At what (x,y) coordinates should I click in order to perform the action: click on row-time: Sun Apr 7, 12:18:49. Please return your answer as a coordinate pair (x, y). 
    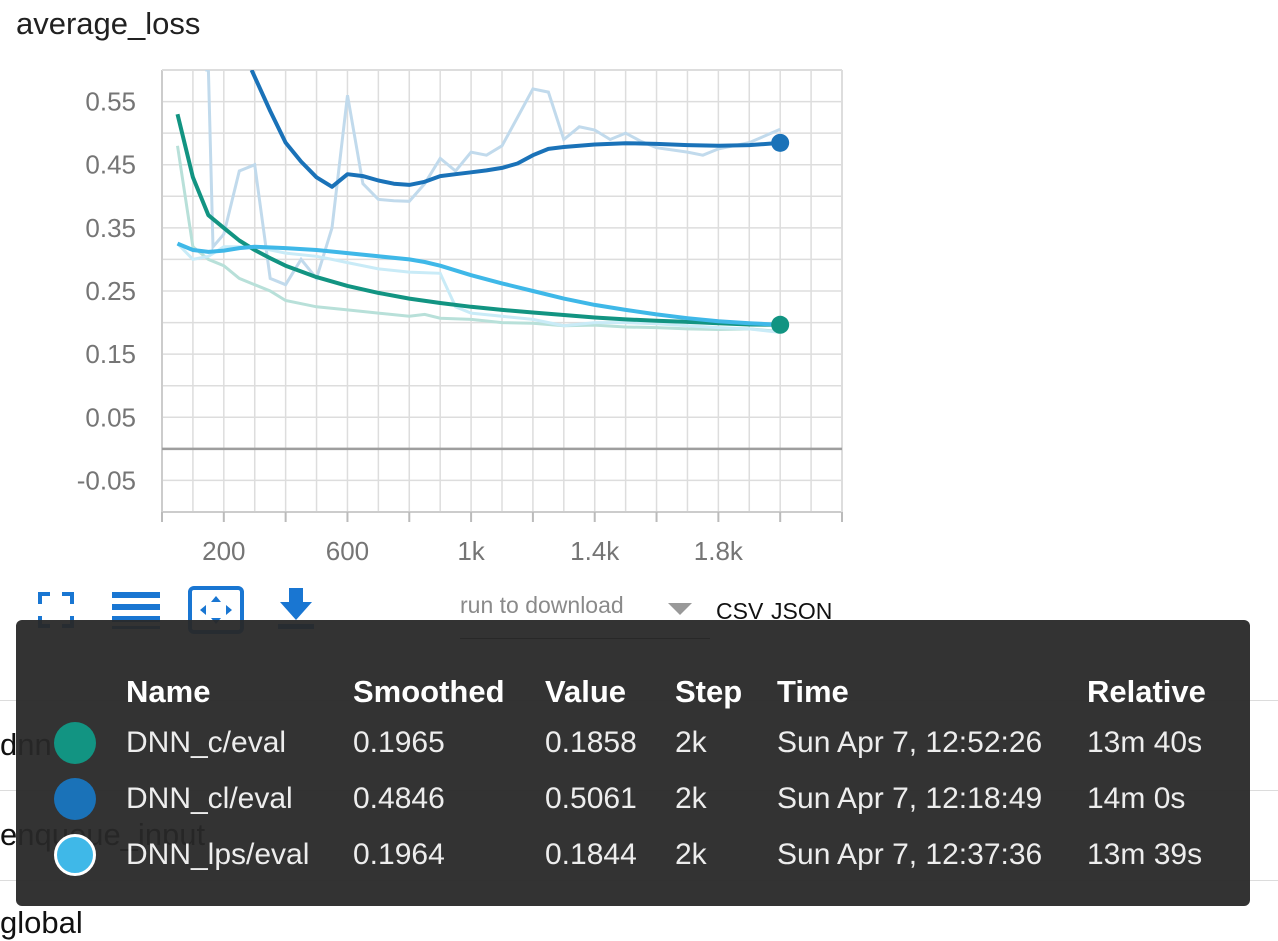
    Looking at the image, I should click on (910, 798).